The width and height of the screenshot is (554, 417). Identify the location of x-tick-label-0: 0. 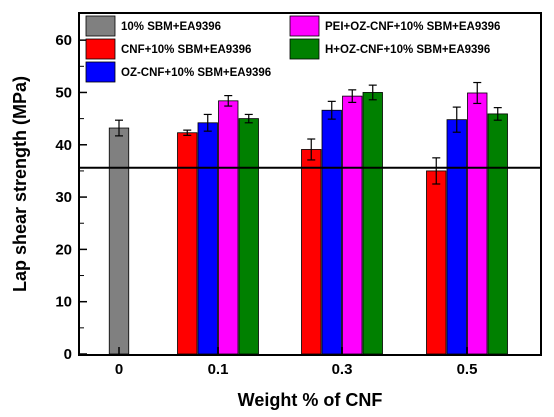
(119, 369).